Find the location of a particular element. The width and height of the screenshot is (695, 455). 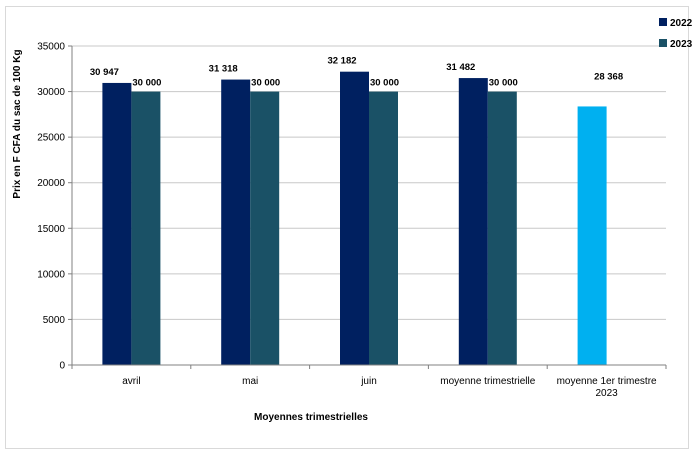

x-tick-label: juin is located at coordinates (368, 381).